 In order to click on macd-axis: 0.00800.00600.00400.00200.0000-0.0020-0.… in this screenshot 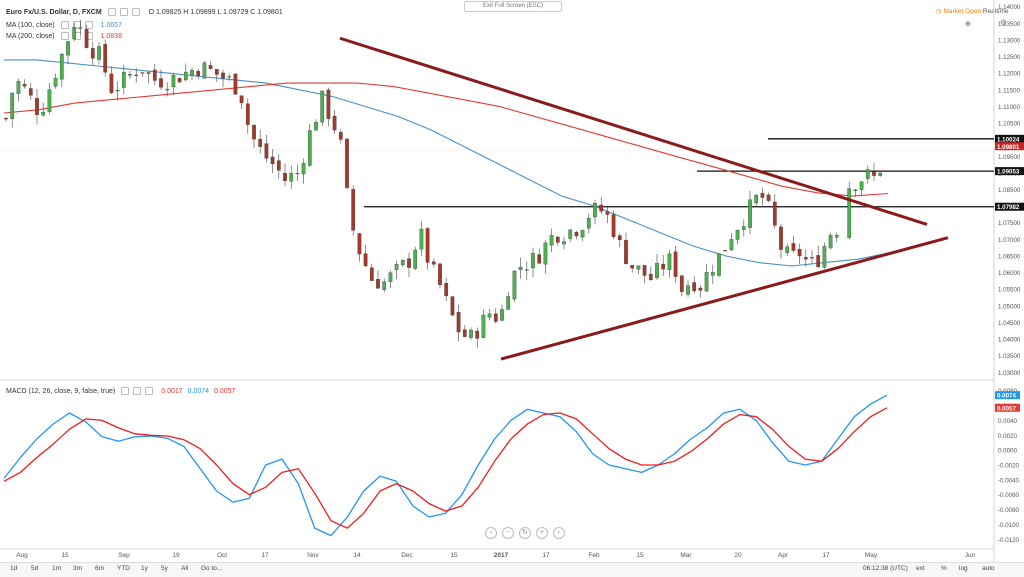, I will do `click(1007, 466)`.